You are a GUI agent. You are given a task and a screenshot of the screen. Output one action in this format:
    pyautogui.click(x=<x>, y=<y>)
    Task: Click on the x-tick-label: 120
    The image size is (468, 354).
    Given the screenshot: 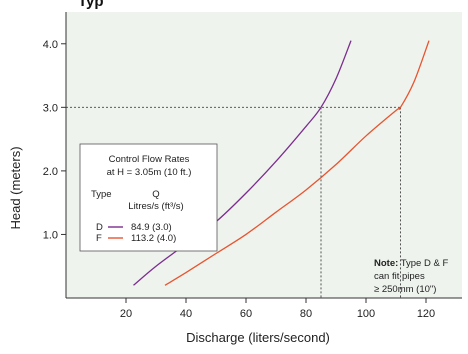 What is the action you would take?
    pyautogui.click(x=426, y=314)
    